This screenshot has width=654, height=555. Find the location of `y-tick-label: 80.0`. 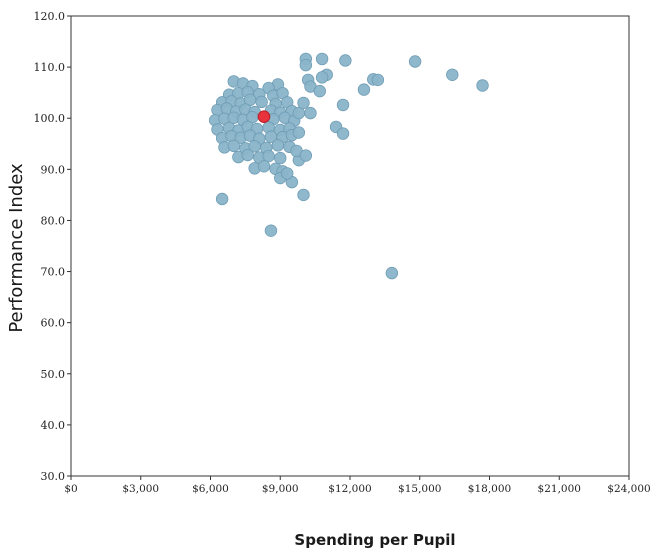

y-tick-label: 80.0 is located at coordinates (53, 220).